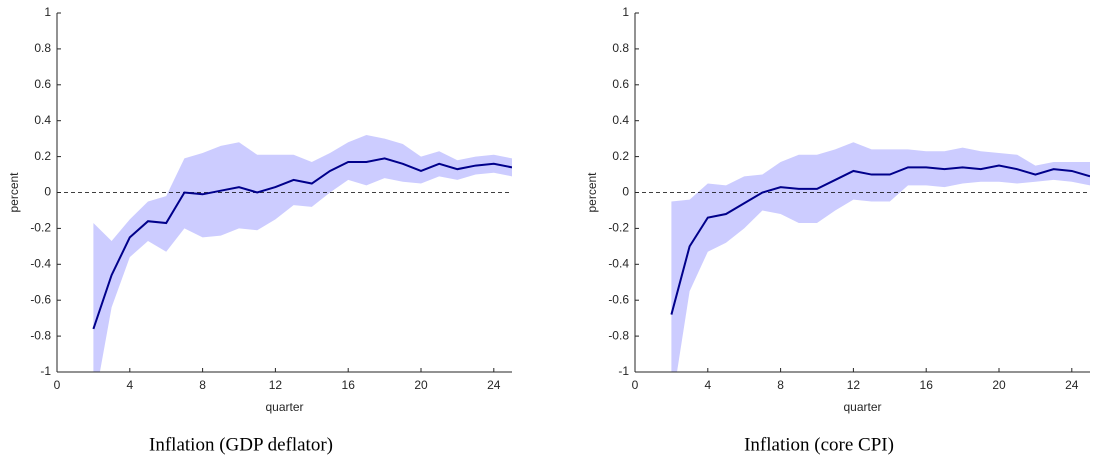 This screenshot has height=466, width=1094. I want to click on chart-title: Inflation (core CPI), so click(819, 444).